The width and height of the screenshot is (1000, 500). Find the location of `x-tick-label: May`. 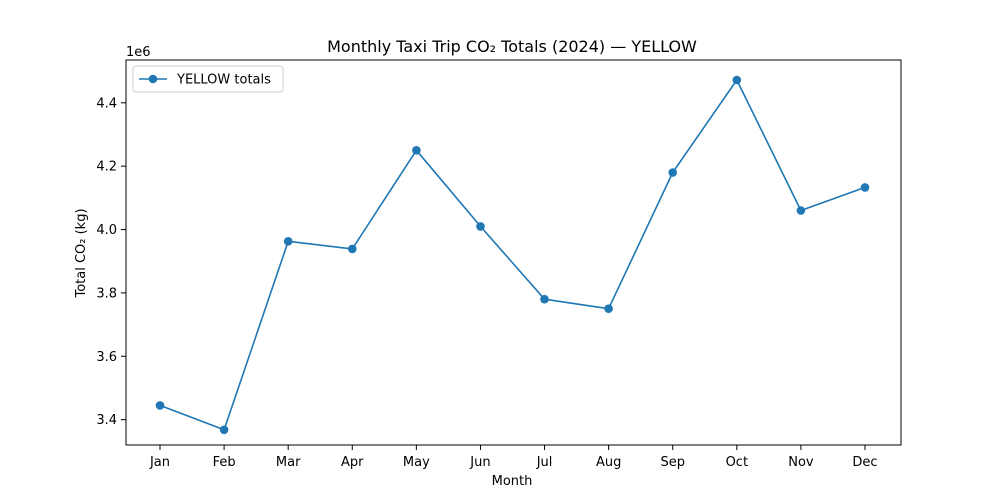

x-tick-label: May is located at coordinates (416, 462).